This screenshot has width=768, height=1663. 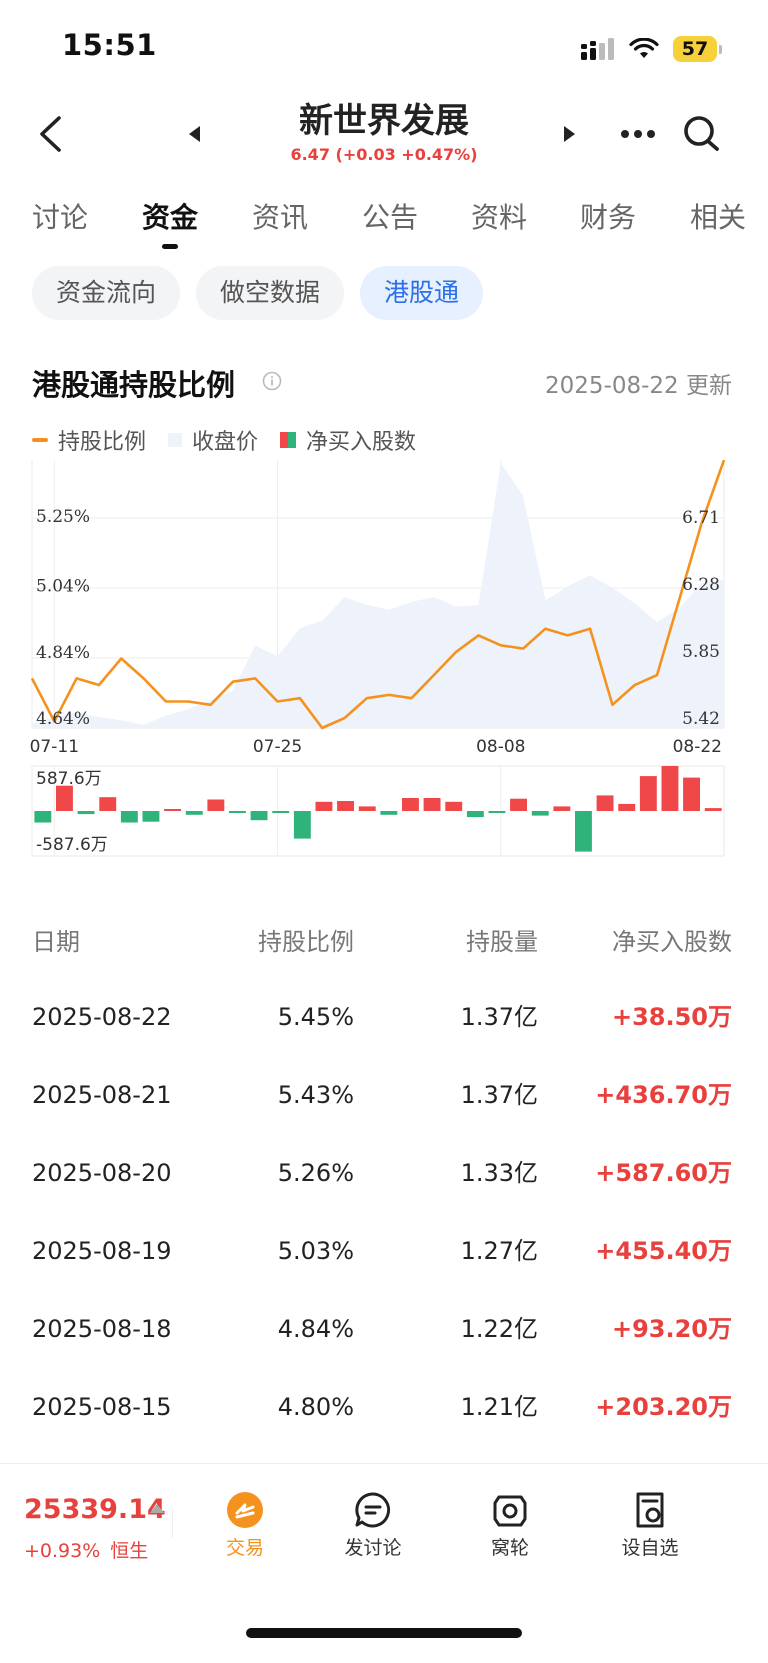 I want to click on home-indicator, so click(x=384, y=1633).